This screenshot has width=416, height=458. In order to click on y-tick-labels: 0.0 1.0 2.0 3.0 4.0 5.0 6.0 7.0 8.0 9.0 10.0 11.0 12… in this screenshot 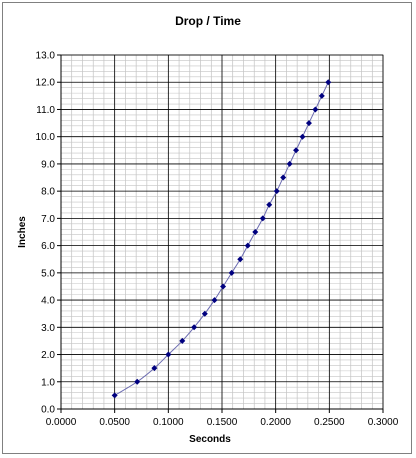, I will do `click(46, 233)`.